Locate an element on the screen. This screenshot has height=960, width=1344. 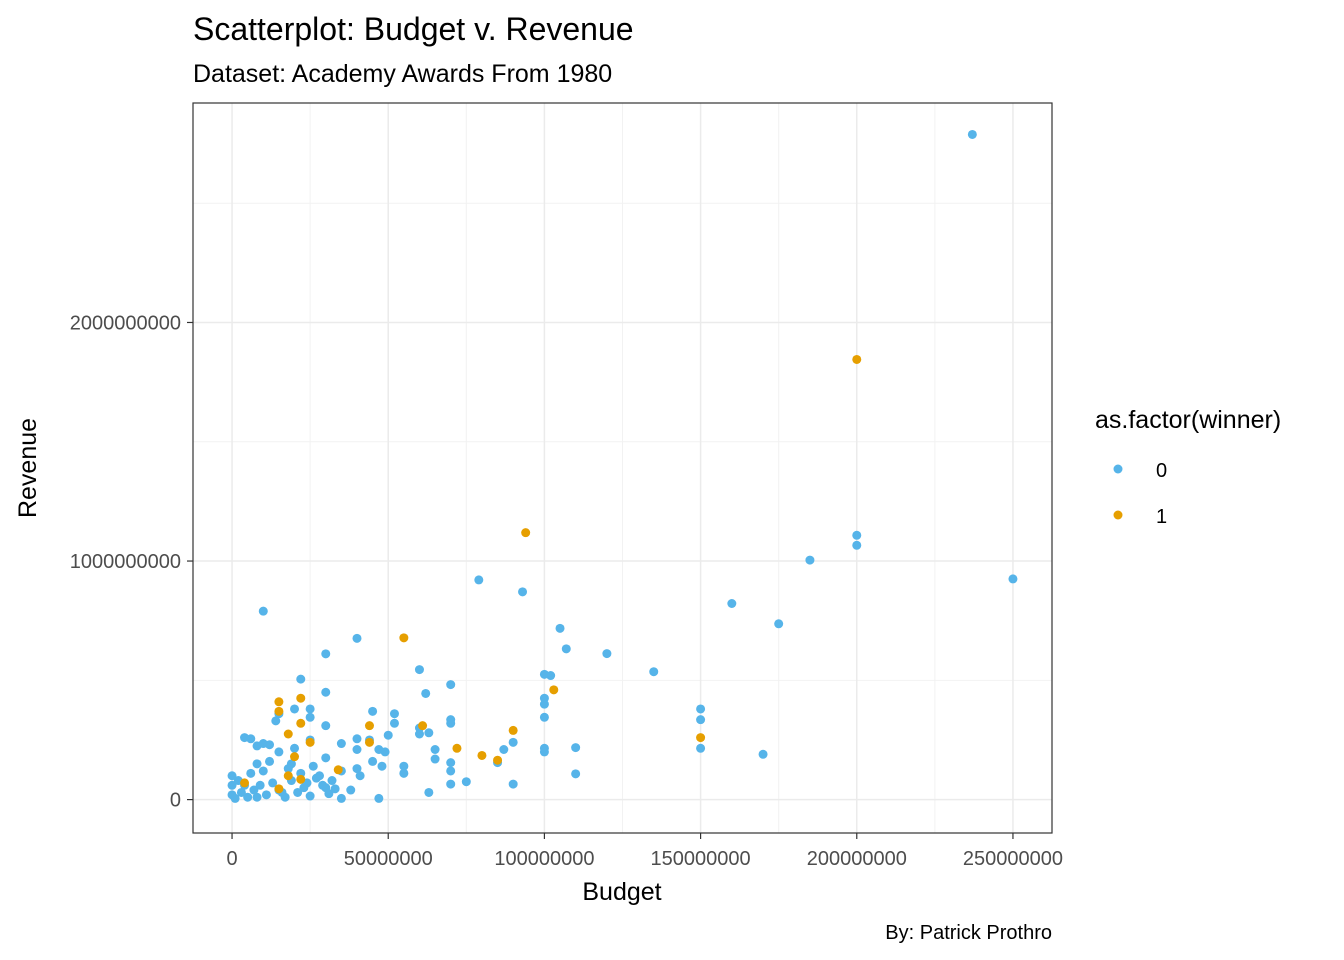
x-tick-label: 0 is located at coordinates (231, 859).